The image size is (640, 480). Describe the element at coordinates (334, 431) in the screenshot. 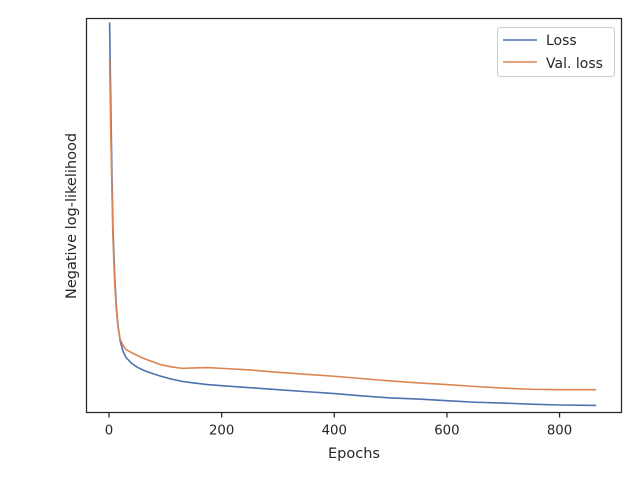

I see `x-tick-label: 400` at that location.